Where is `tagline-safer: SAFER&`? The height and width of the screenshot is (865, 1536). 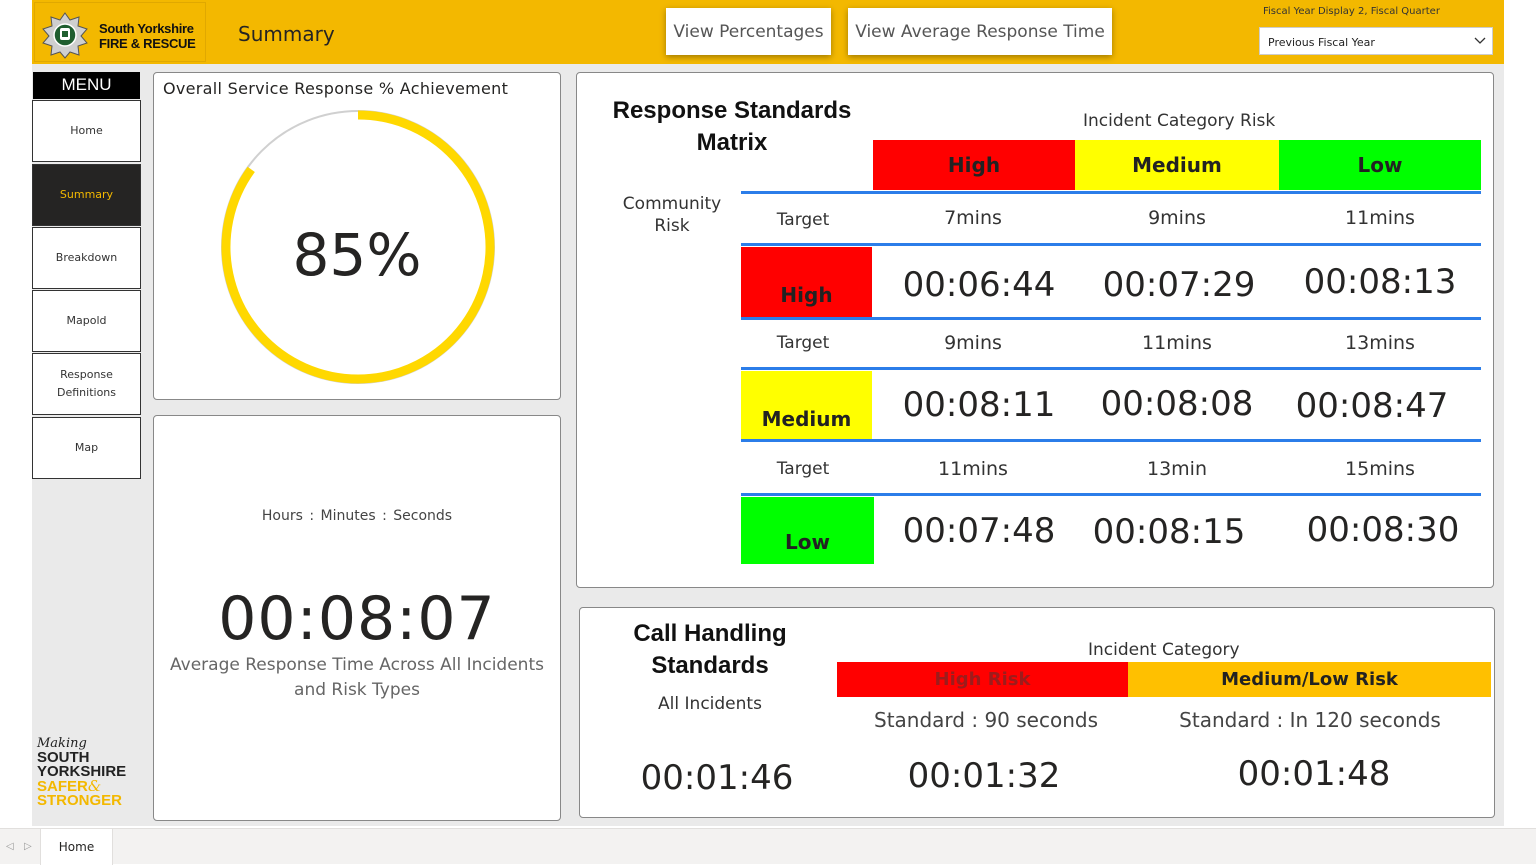 tagline-safer: SAFER& is located at coordinates (69, 786).